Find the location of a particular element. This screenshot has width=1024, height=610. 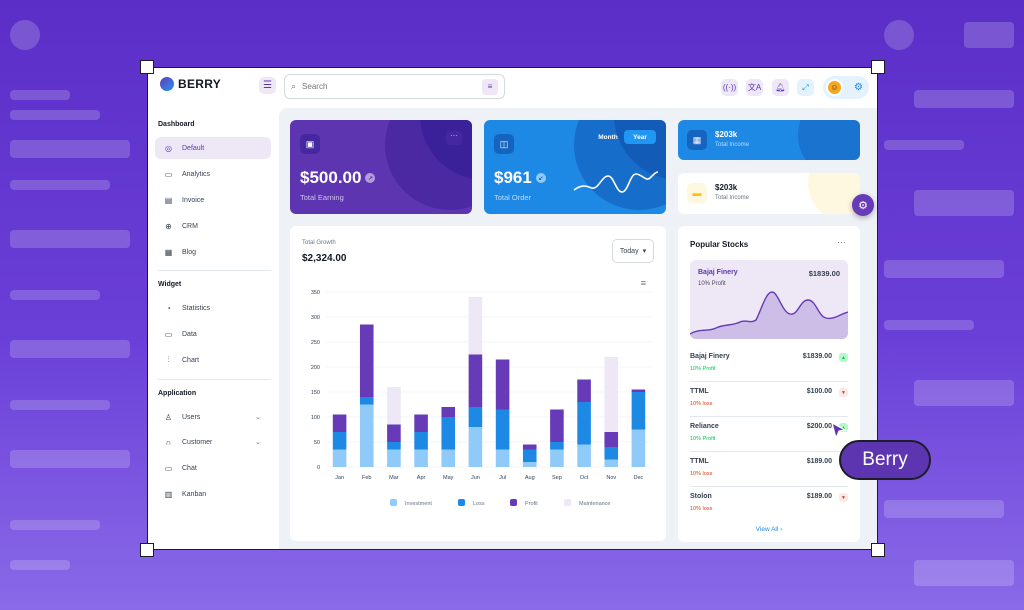

search-bar: ⌕ ≡ is located at coordinates (394, 86).